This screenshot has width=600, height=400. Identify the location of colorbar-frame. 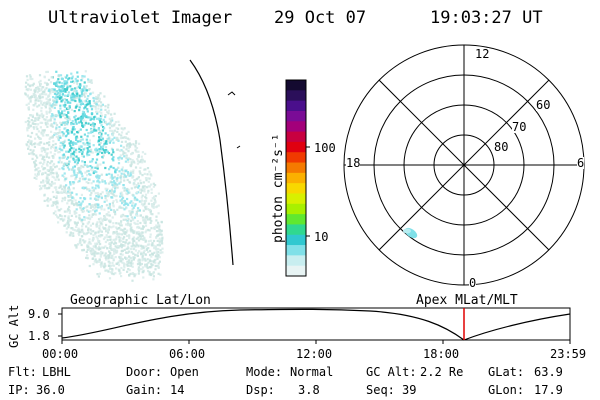
(296, 178).